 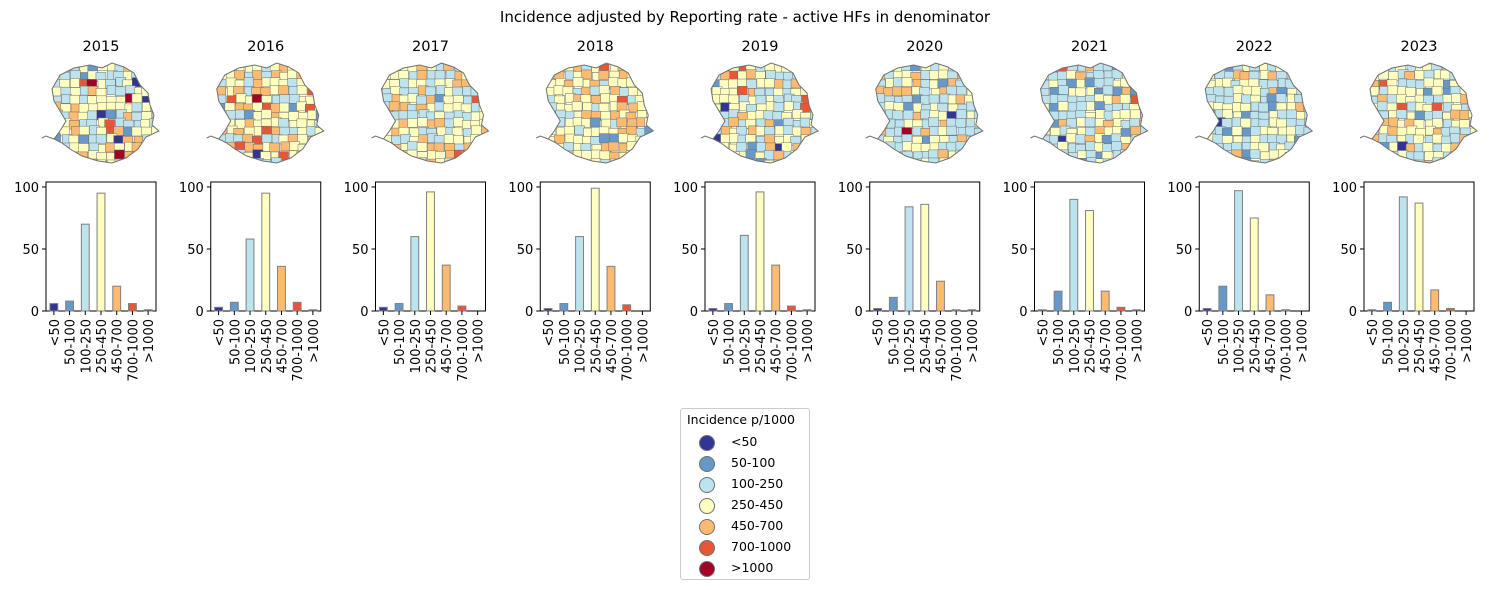 What do you see at coordinates (972, 310) in the screenshot?
I see `bar->1000` at bounding box center [972, 310].